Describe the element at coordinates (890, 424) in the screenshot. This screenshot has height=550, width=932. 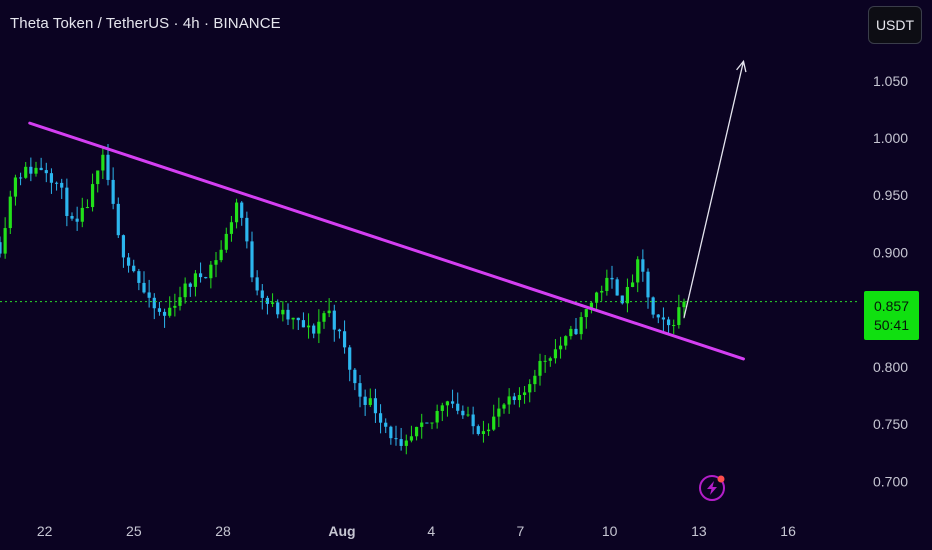
I see `y-tick-label: 0.750` at that location.